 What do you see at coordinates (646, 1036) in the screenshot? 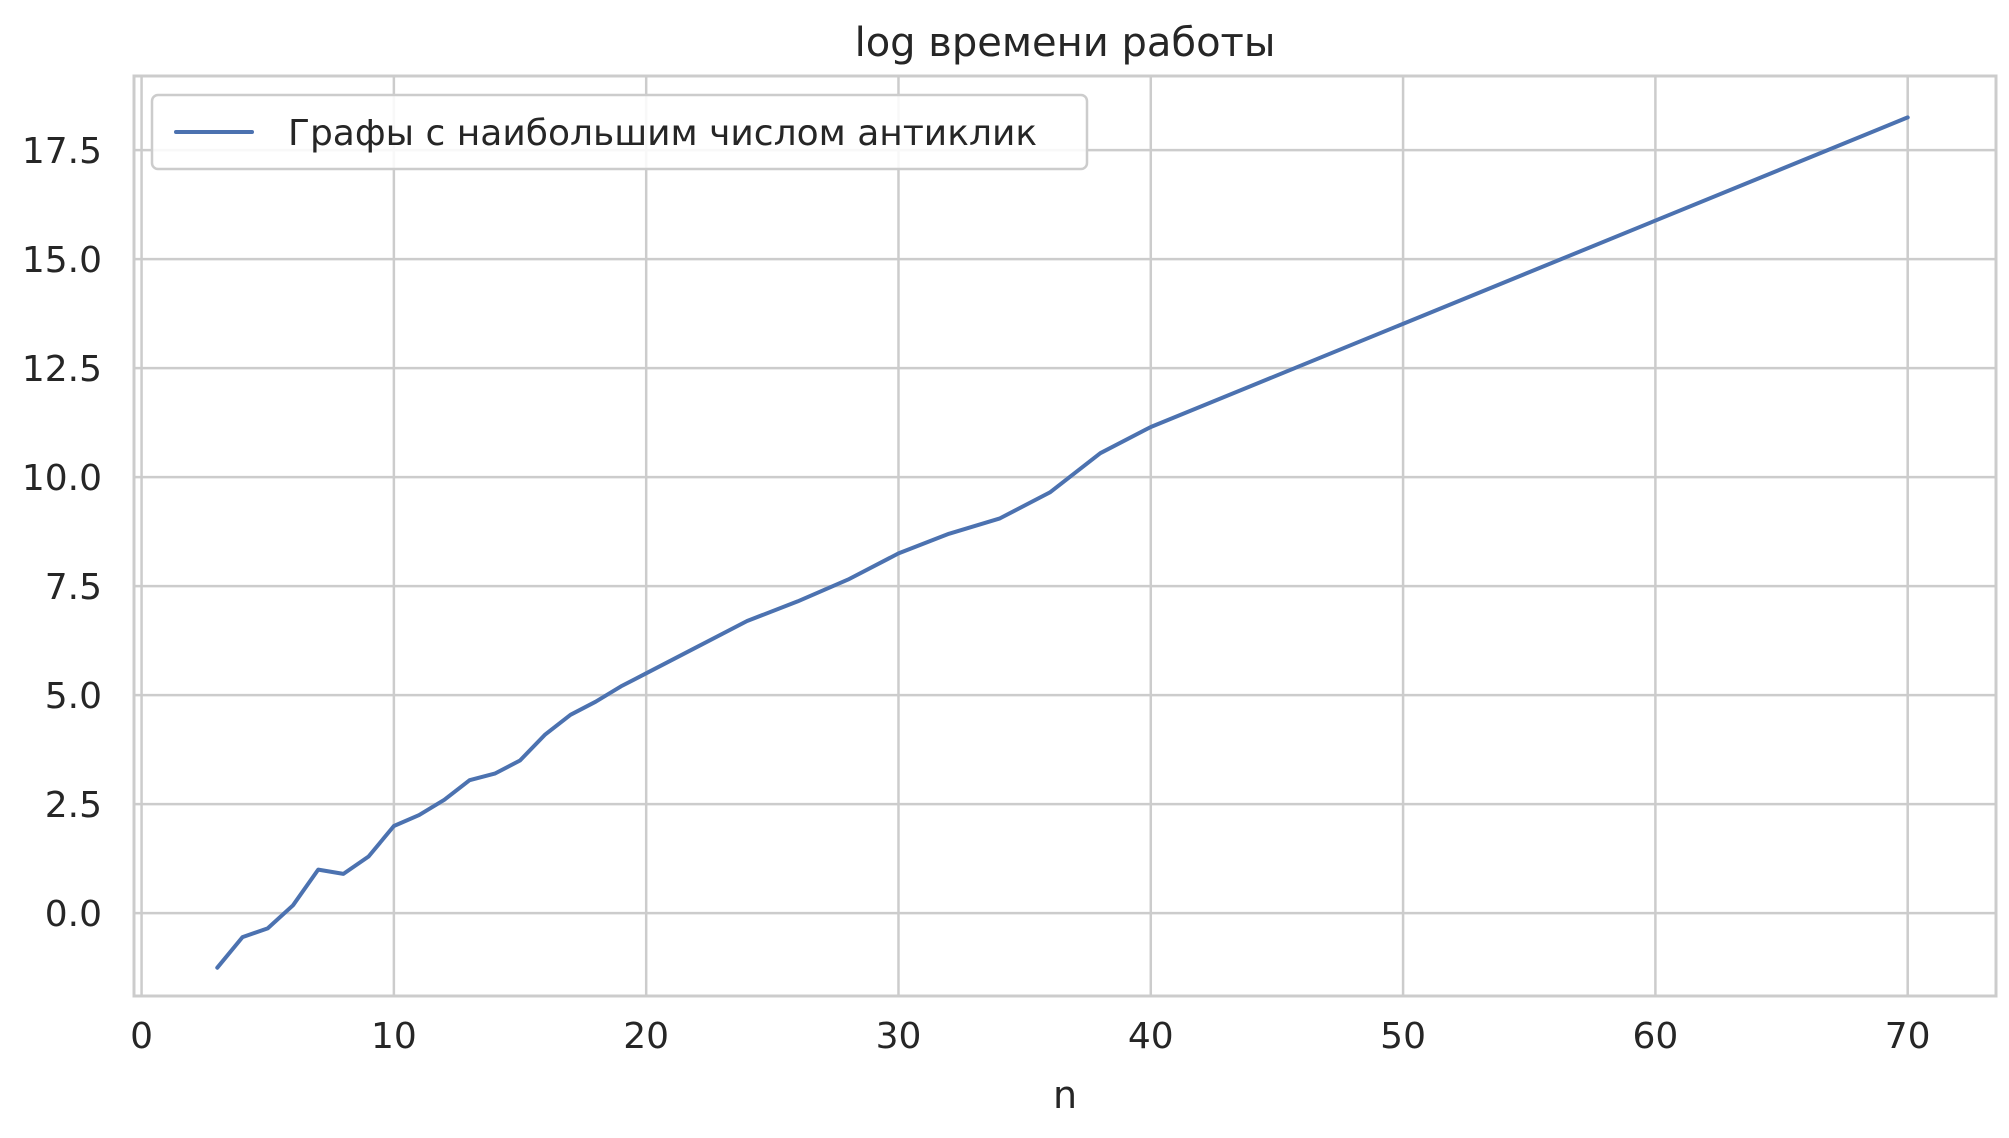
I see `x-tick-label: 20` at bounding box center [646, 1036].